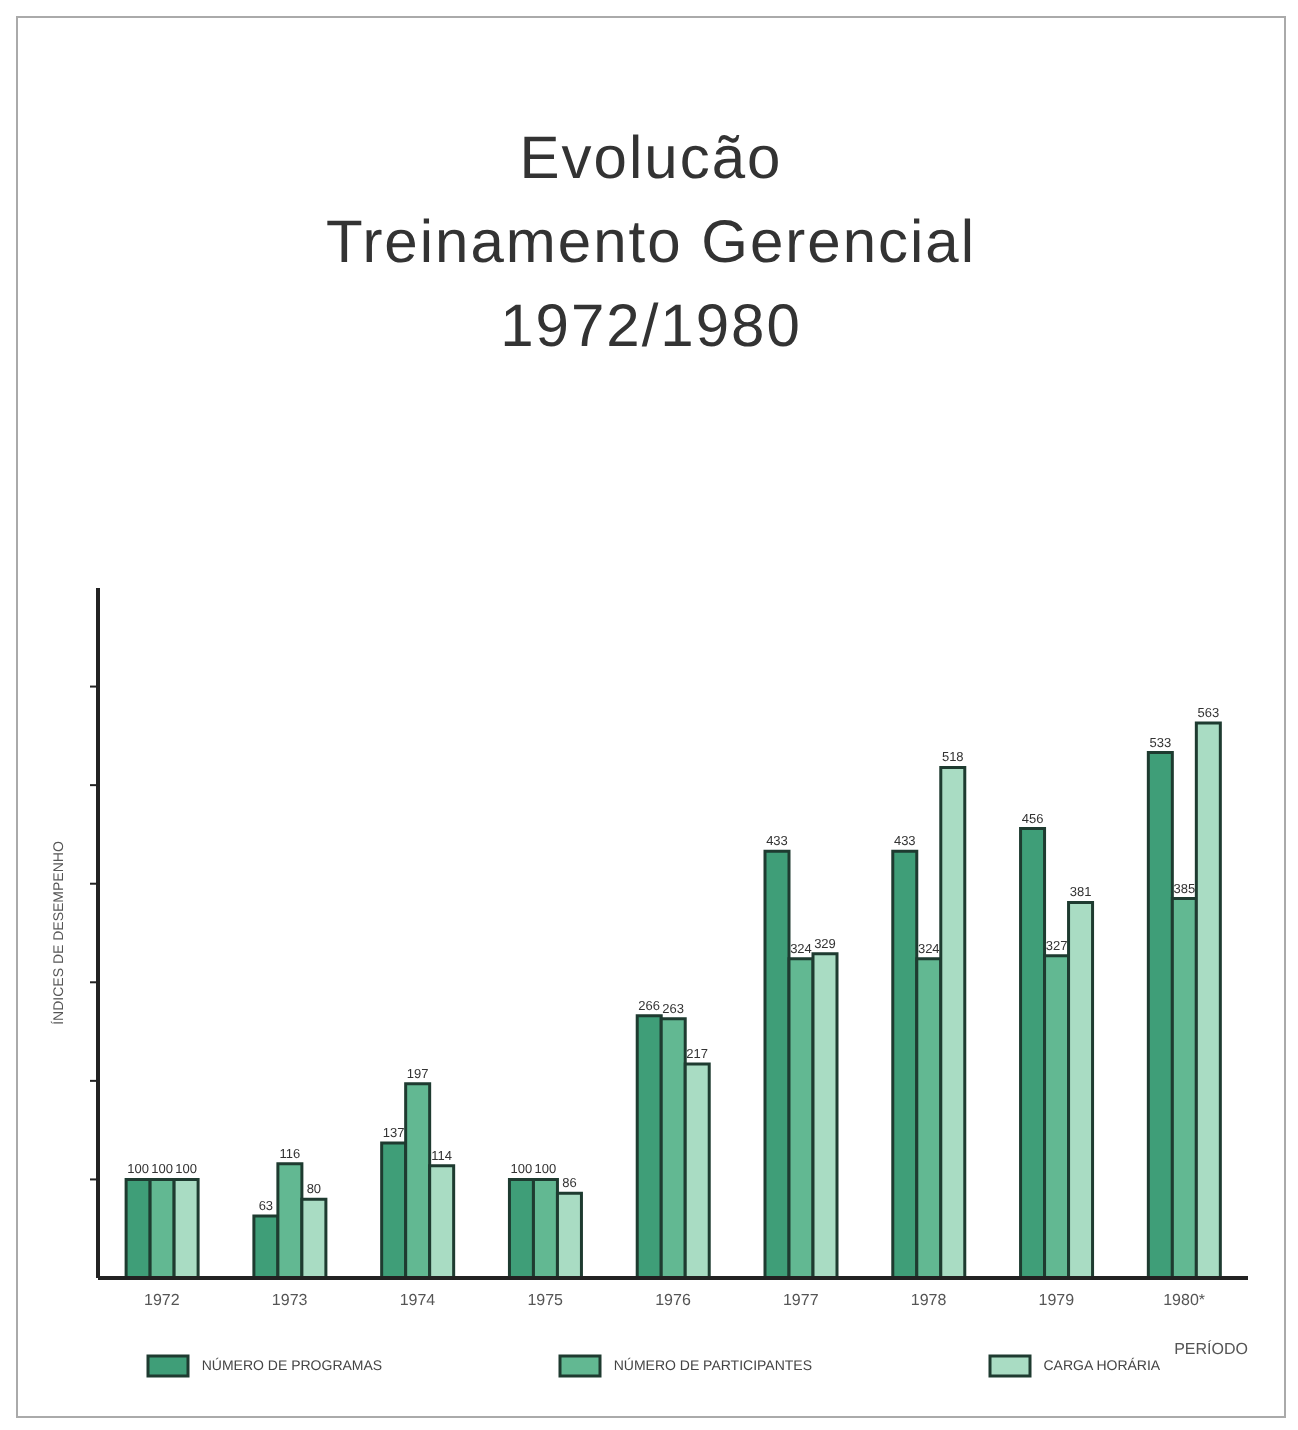 This screenshot has width=1298, height=1430. I want to click on x-tick-label: 1979, so click(1057, 1300).